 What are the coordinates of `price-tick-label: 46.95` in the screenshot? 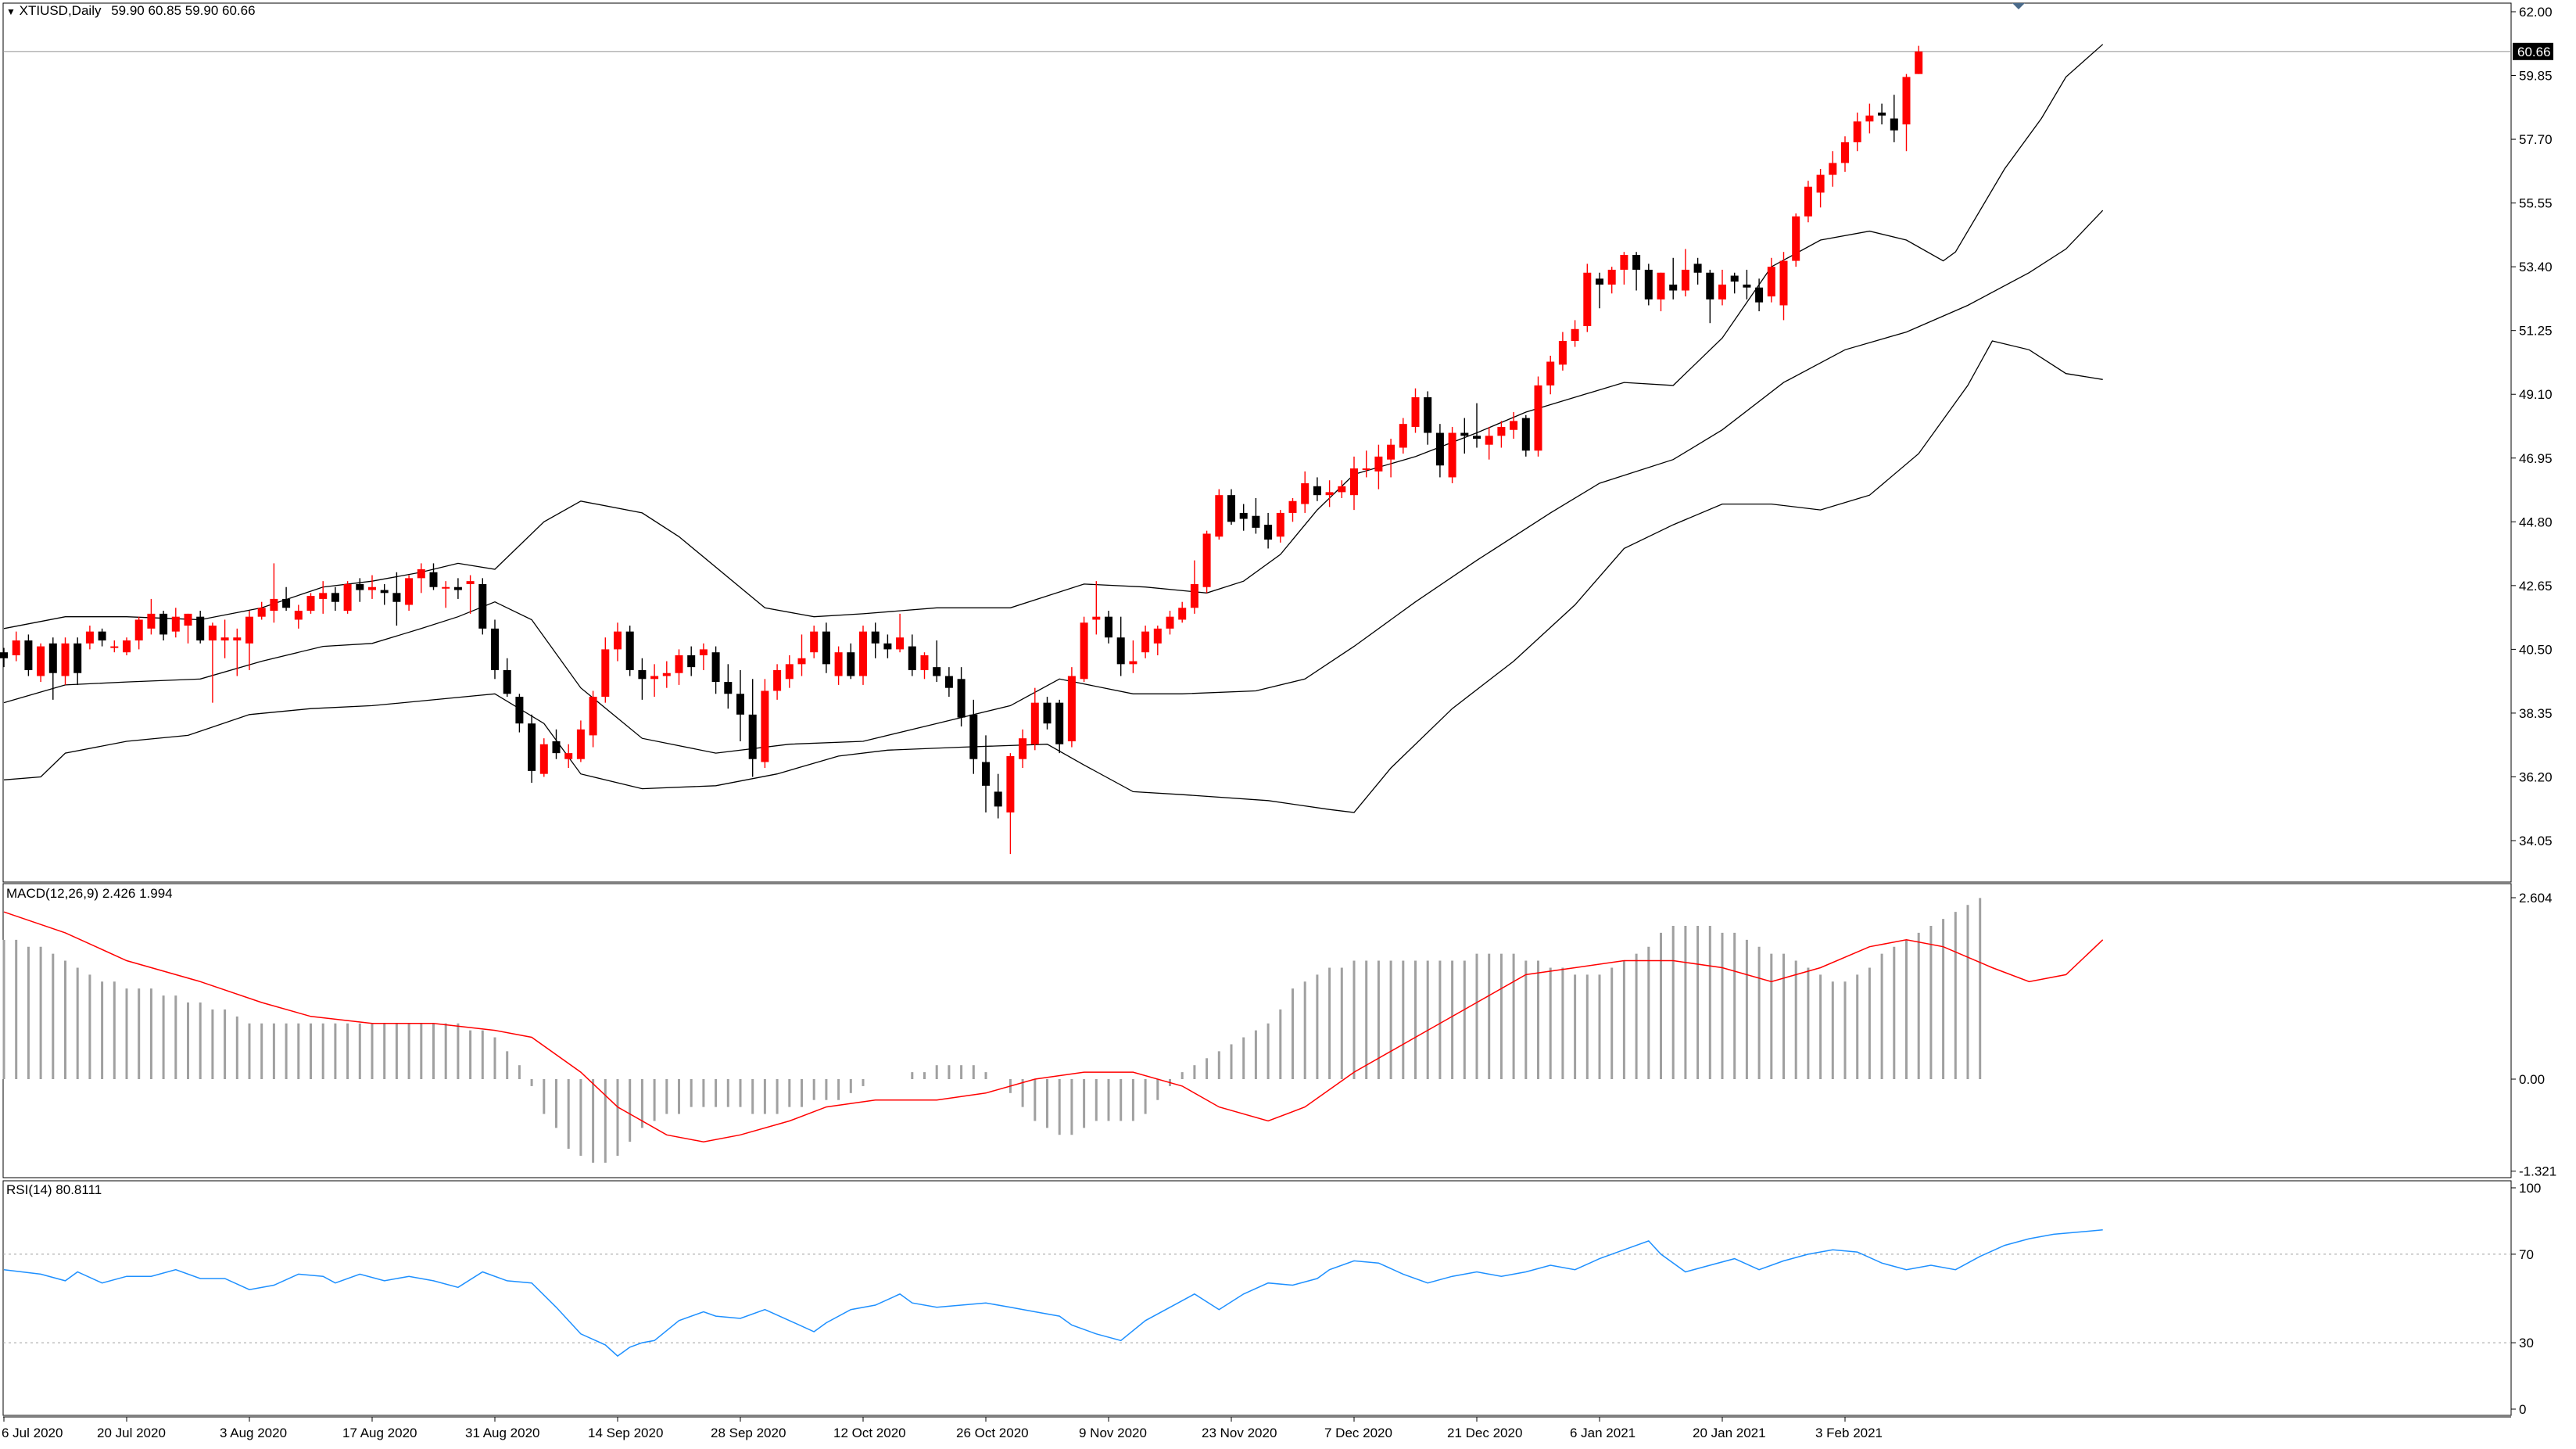 It's located at (2536, 458).